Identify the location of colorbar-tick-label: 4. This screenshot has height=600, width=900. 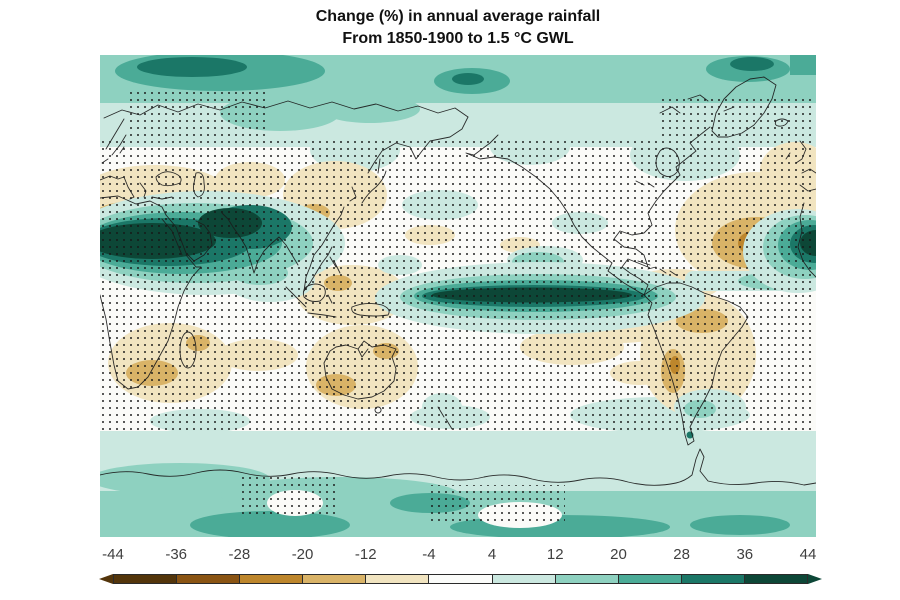
(492, 554).